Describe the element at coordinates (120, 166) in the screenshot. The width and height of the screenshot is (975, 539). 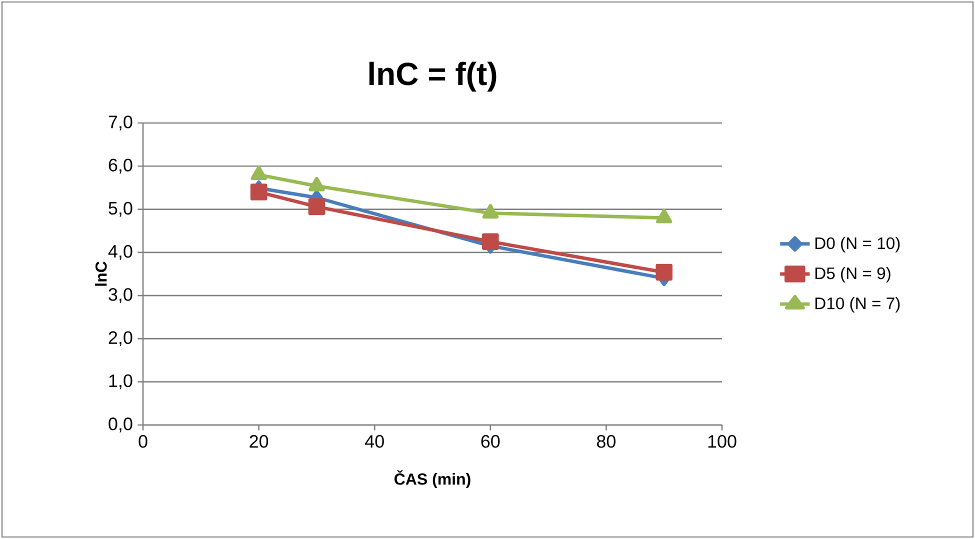
I see `y-tick-label: 6,0` at that location.